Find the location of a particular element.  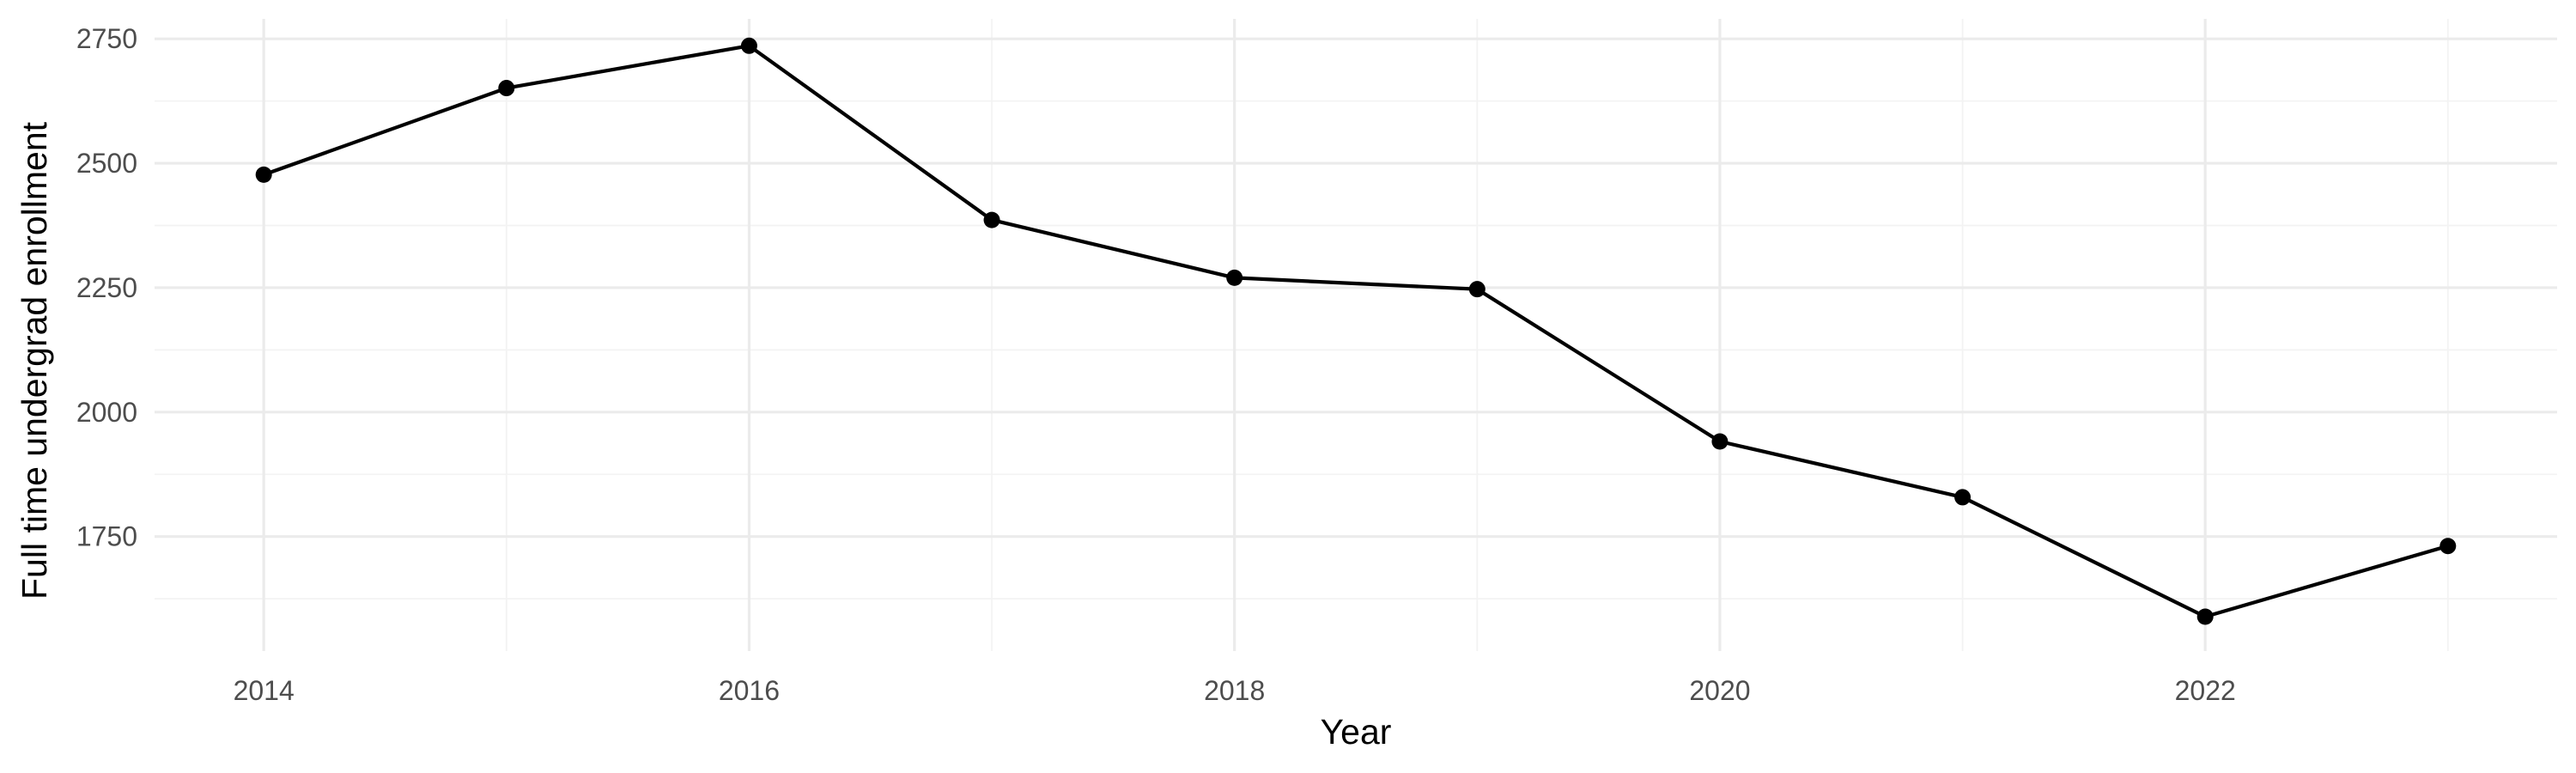

data-point-2023 is located at coordinates (2448, 546).